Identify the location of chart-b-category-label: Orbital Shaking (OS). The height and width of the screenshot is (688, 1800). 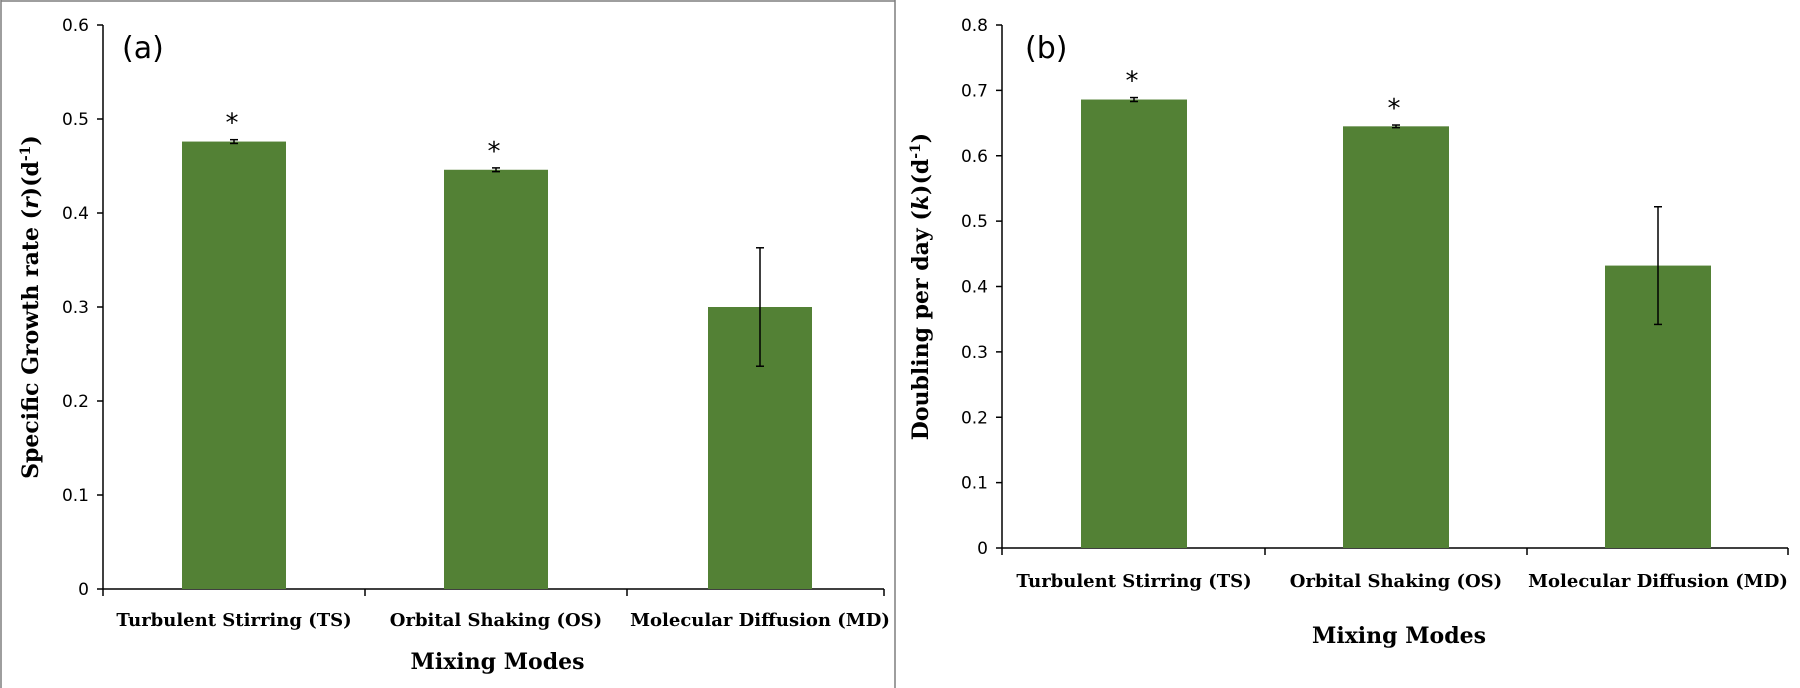
(1396, 581).